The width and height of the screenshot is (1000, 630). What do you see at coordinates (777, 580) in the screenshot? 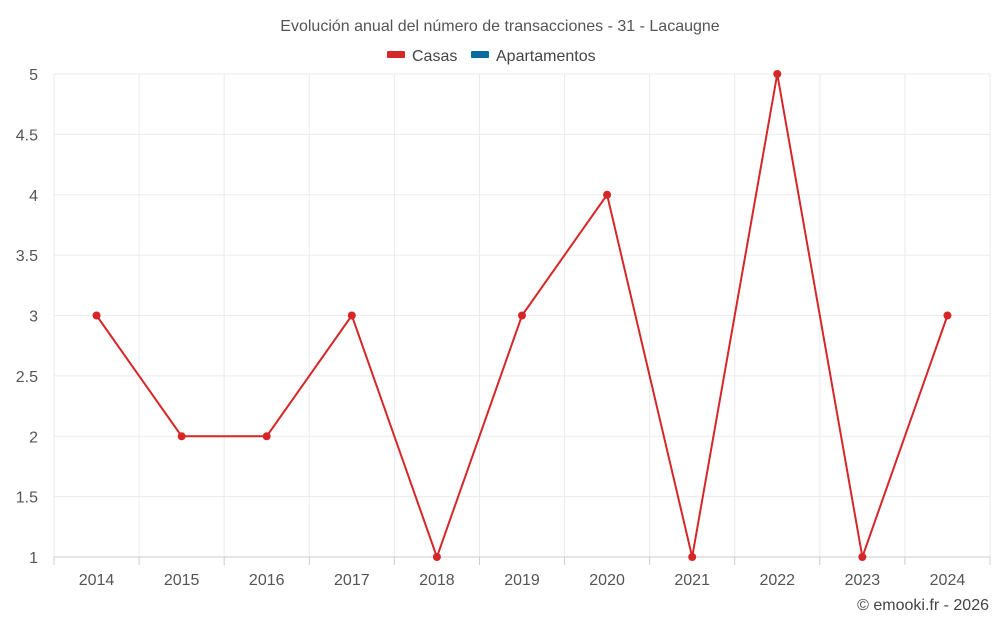
I see `x-tick-label: 2022` at bounding box center [777, 580].